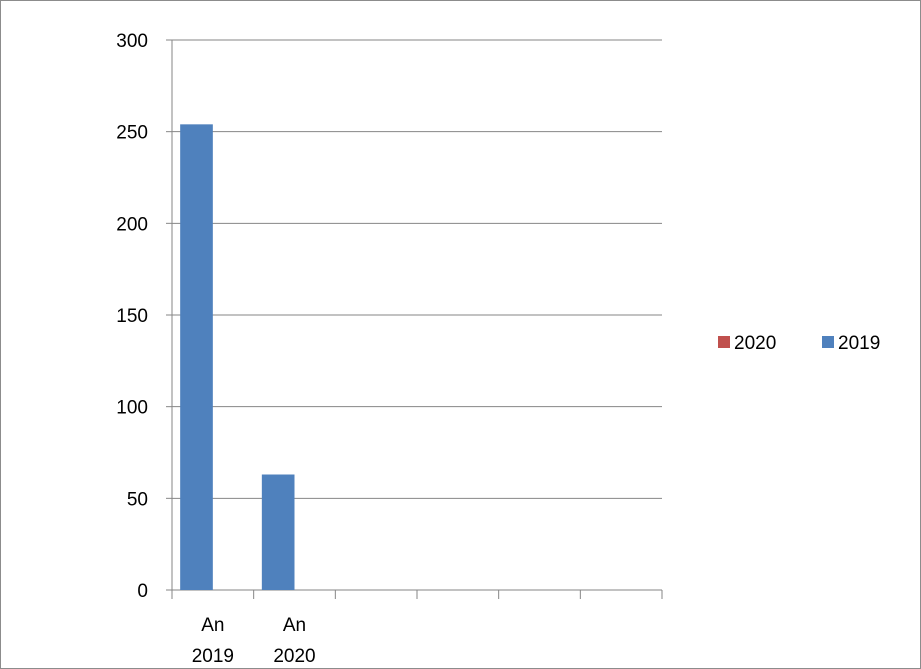 The image size is (921, 669). Describe the element at coordinates (132, 41) in the screenshot. I see `y-tick-label: 300` at that location.